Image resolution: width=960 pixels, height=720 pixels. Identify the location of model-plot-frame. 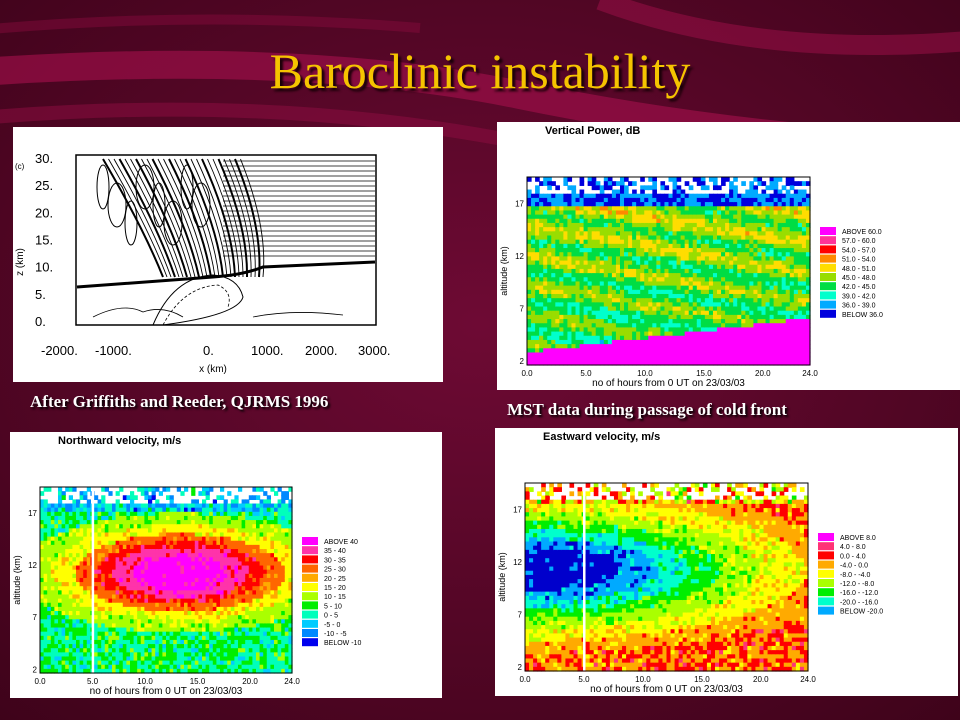
(226, 240).